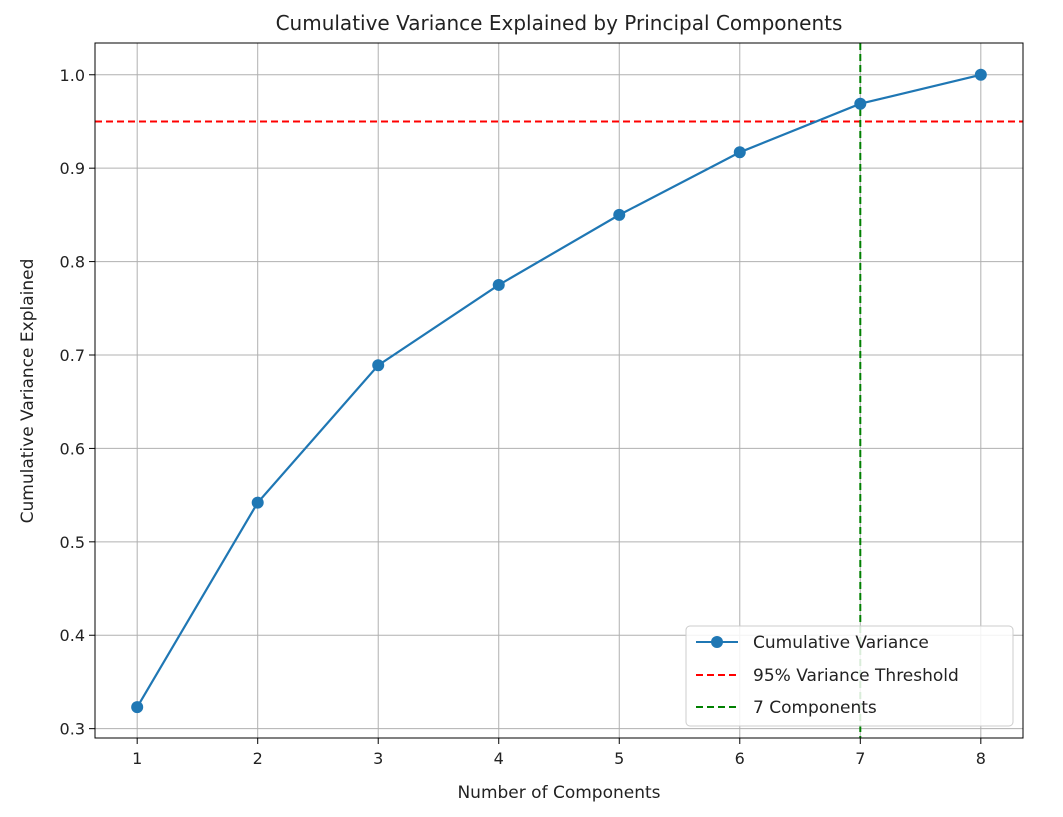  What do you see at coordinates (137, 758) in the screenshot?
I see `x-tick-label: 1` at bounding box center [137, 758].